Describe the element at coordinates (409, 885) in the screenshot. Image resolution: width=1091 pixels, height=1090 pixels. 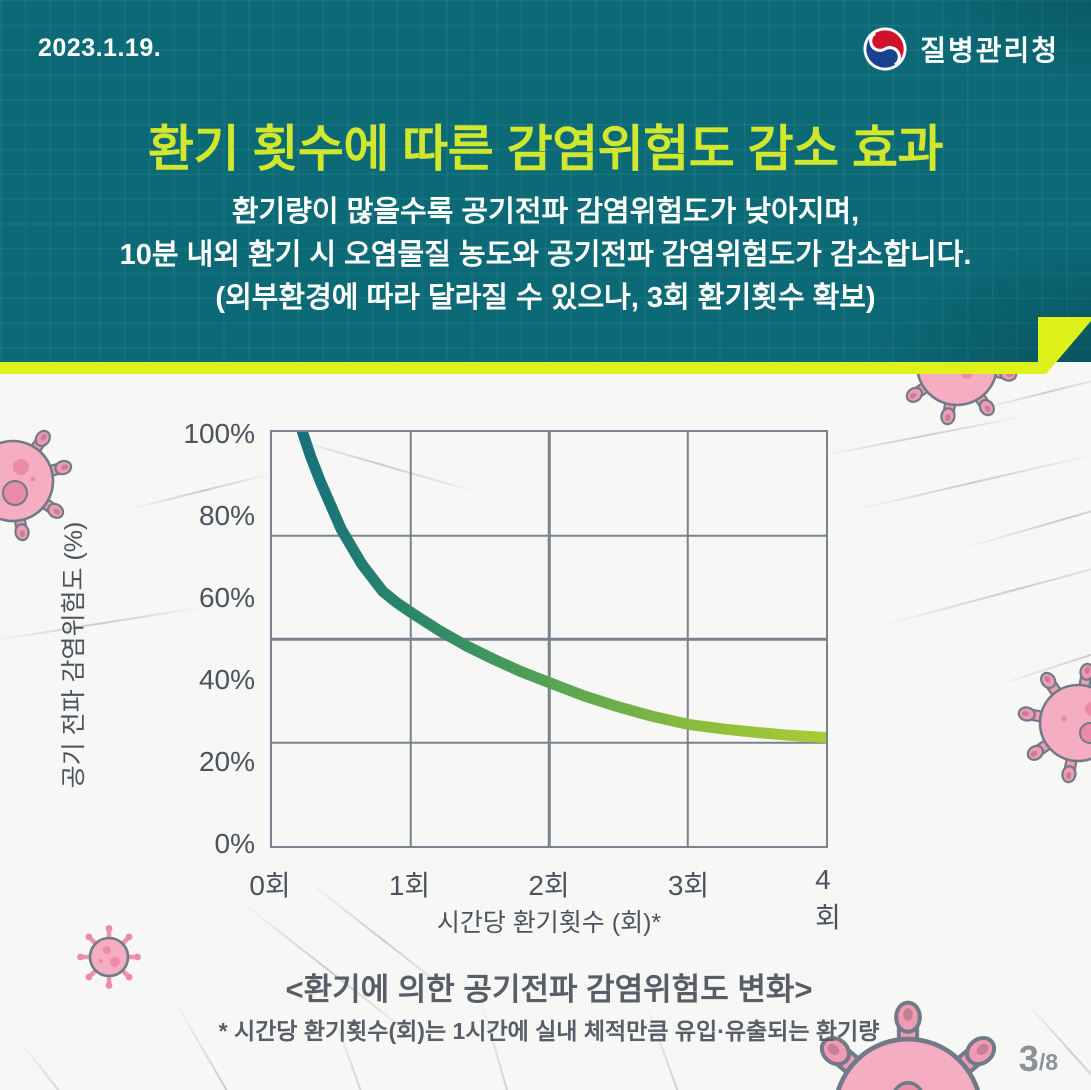
I see `x-tick-1: 1회` at that location.